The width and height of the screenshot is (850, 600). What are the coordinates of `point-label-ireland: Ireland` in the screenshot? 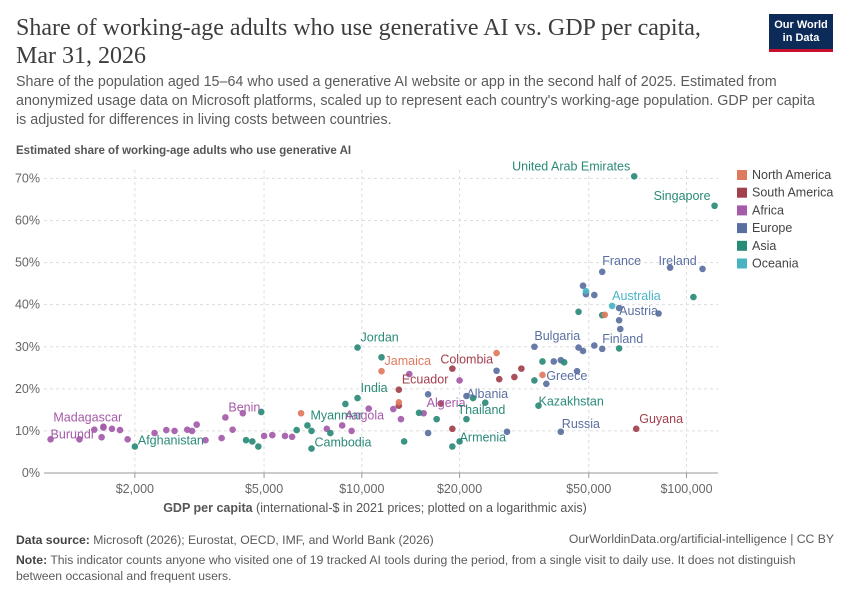 It's located at (678, 261).